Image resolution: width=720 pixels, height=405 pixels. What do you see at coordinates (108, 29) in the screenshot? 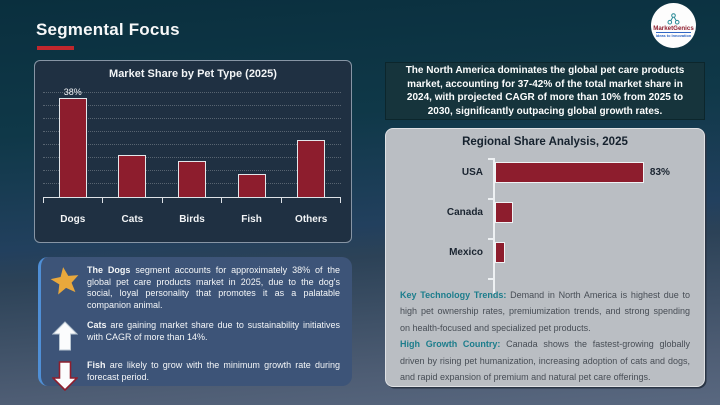
I see `page-title: Segmental Focus` at bounding box center [108, 29].